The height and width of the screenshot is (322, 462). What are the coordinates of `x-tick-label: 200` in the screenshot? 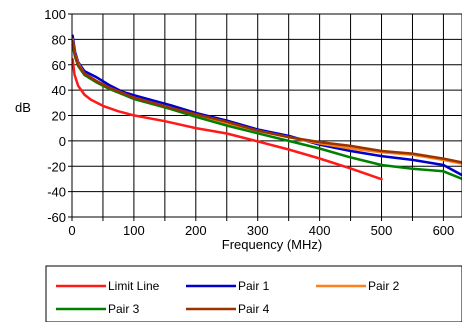 It's located at (196, 230).